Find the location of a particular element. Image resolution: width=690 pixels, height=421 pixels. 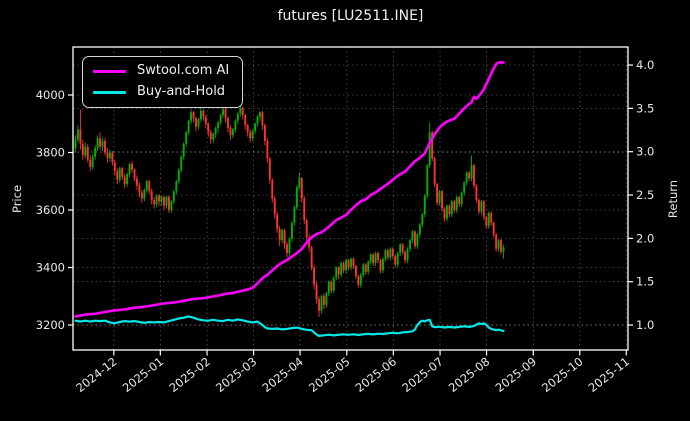

price-axis-title: Price is located at coordinates (17, 199).